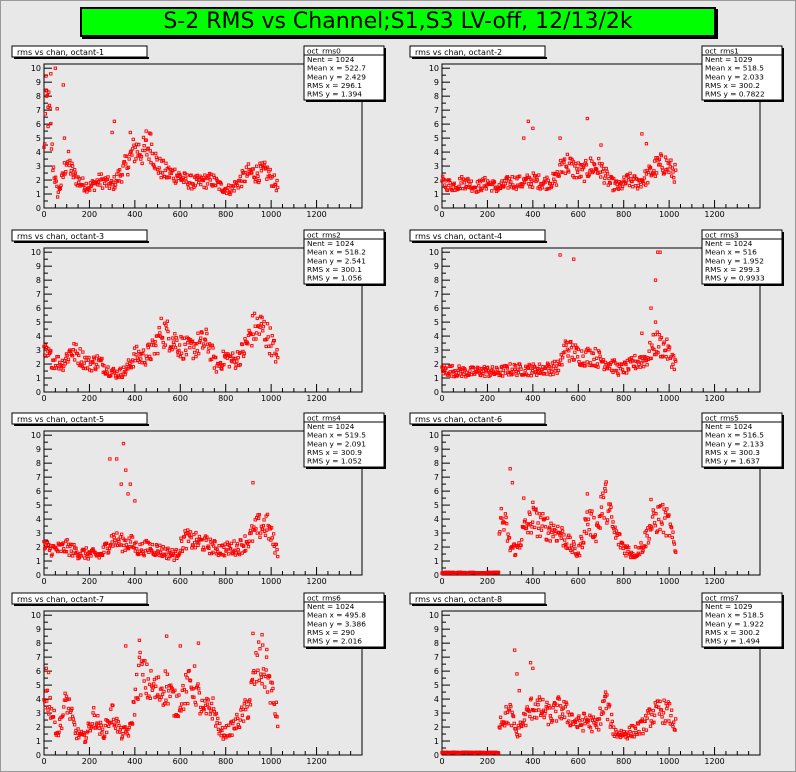 Image resolution: width=796 pixels, height=772 pixels. I want to click on x-tick-label: 0, so click(441, 581).